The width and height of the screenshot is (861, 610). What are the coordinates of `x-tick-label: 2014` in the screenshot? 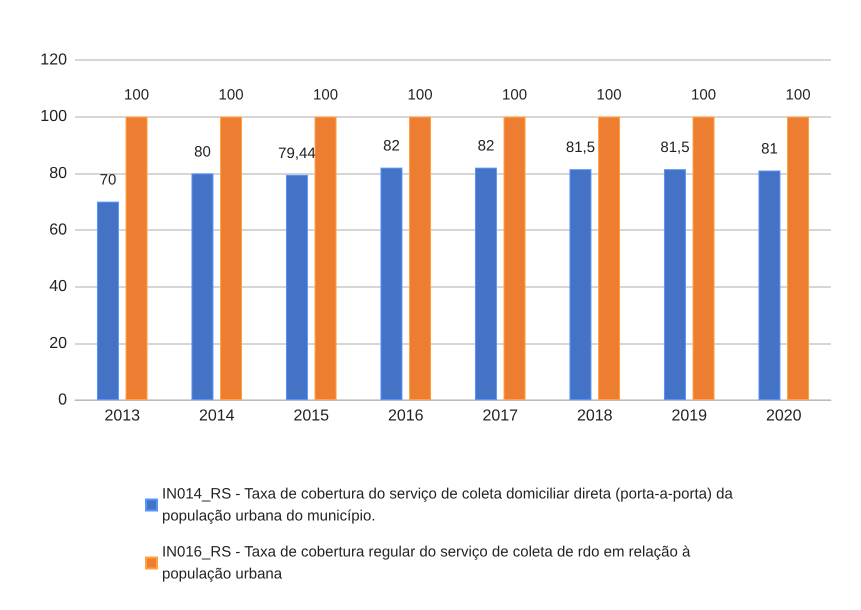 It's located at (216, 416).